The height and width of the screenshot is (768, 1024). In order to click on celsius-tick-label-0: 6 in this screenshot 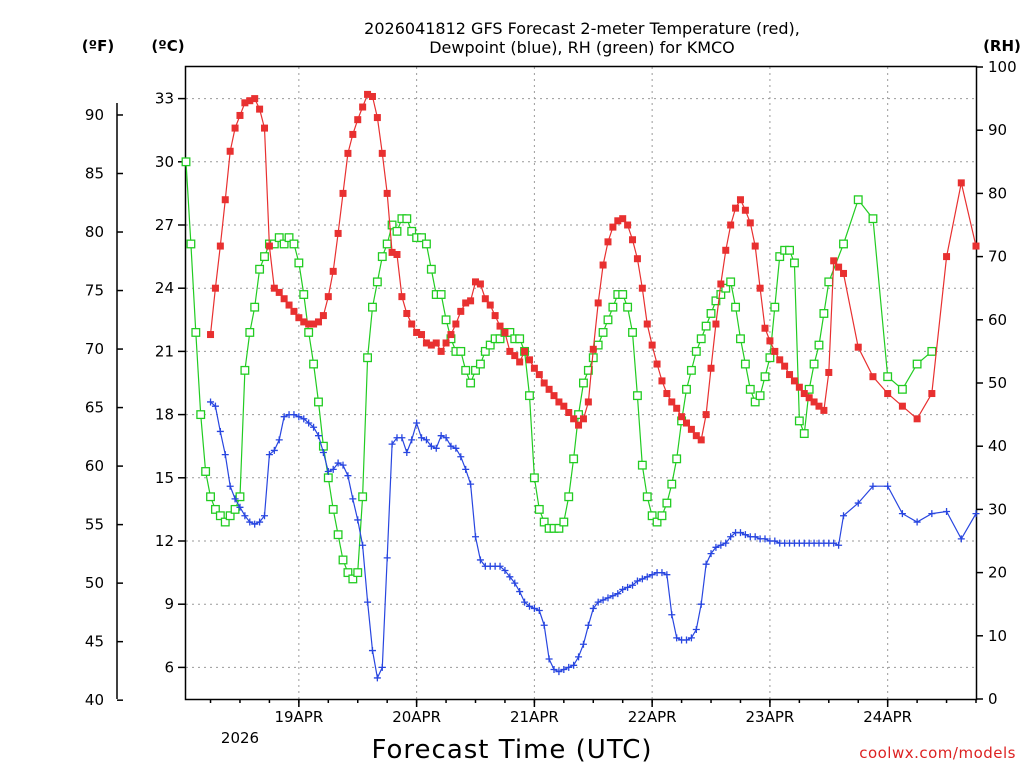, I will do `click(169, 667)`.